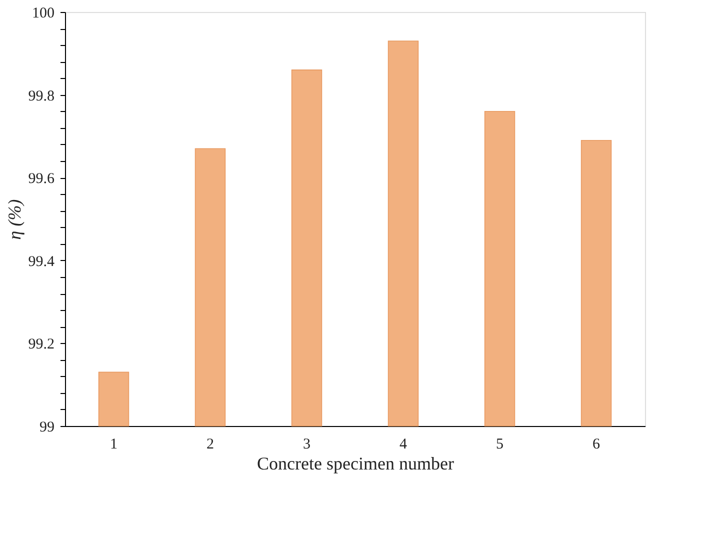  What do you see at coordinates (41, 344) in the screenshot?
I see `y-tick-label: 99.2` at bounding box center [41, 344].